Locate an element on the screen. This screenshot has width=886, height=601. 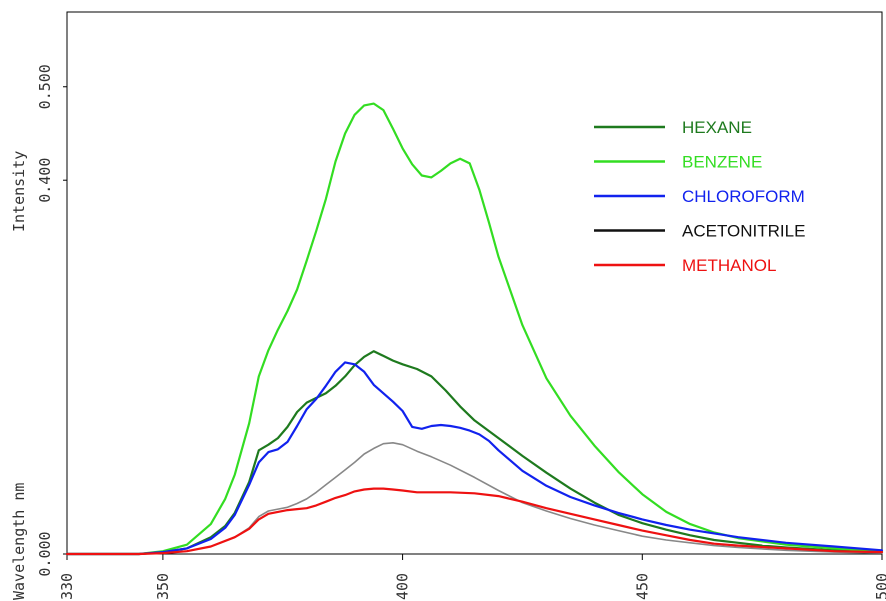
y-axis-label: Intensity is located at coordinates (19, 191).